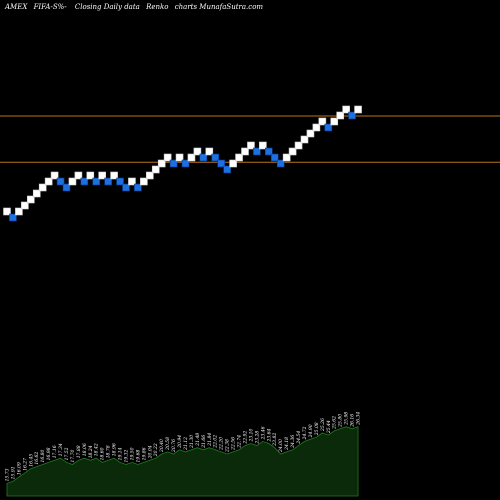 Image resolution: width=500 pixels, height=500 pixels. Describe the element at coordinates (67, 453) in the screenshot. I see `volume-label: 17.52` at that location.